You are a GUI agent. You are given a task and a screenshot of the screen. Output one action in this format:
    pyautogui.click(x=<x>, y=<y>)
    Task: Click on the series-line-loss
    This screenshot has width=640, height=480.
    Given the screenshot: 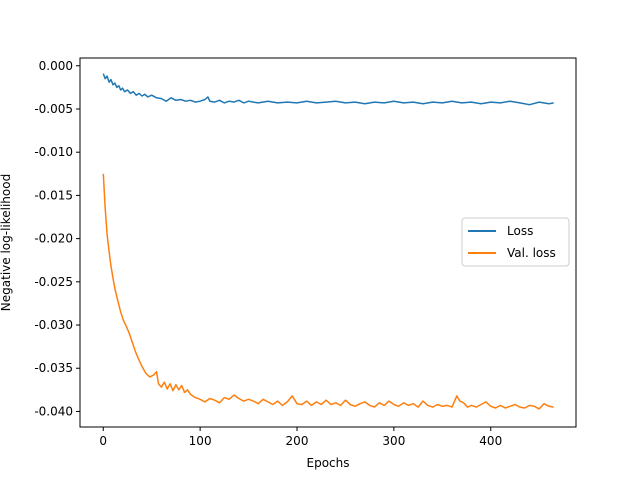 What is the action you would take?
    pyautogui.click(x=328, y=89)
    